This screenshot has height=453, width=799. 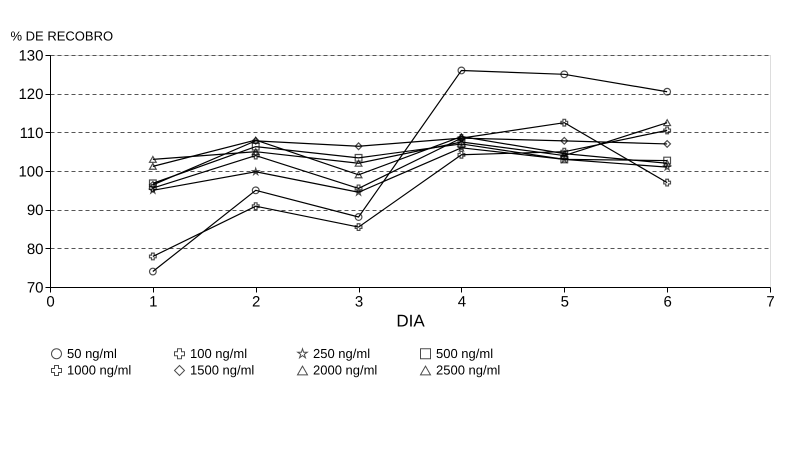 I want to click on legend-label: 50 ng/ml, so click(x=92, y=353).